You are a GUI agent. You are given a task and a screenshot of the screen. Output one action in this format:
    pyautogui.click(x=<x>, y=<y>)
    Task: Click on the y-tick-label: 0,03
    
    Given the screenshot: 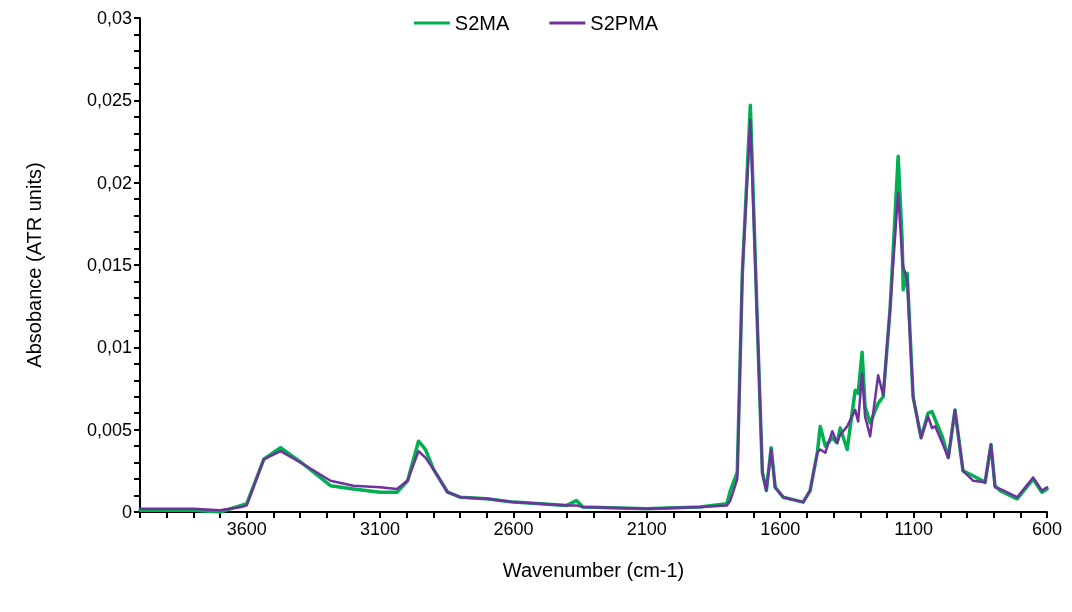 What is the action you would take?
    pyautogui.click(x=114, y=18)
    